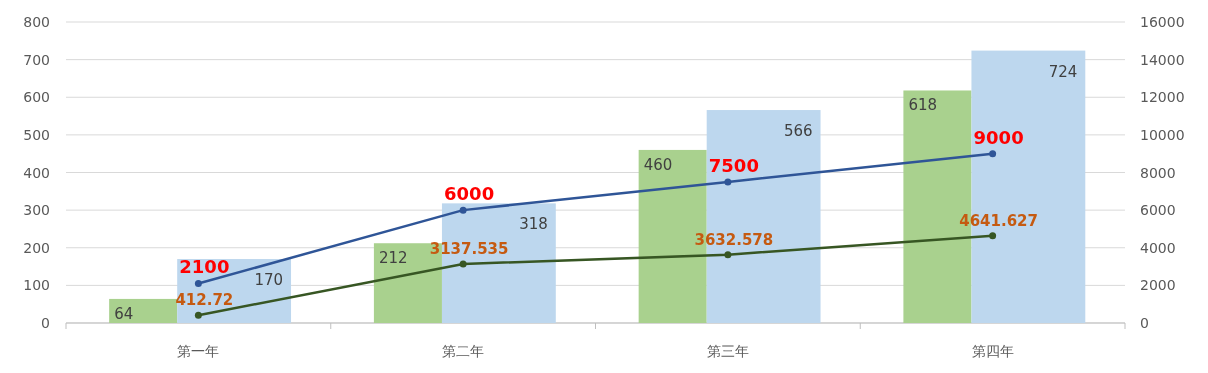 The width and height of the screenshot is (1208, 373). Describe the element at coordinates (36, 172) in the screenshot. I see `y-tick-label: 400` at that location.